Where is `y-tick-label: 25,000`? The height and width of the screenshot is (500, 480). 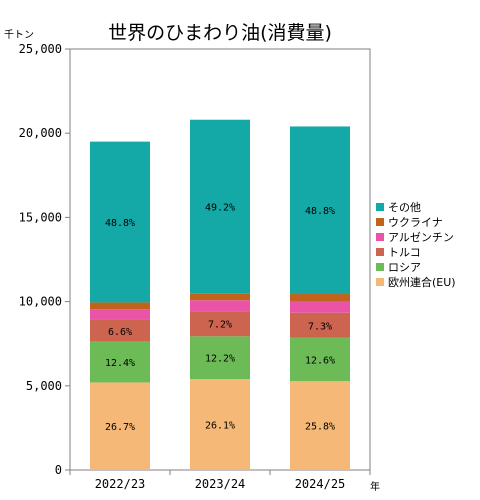 y-tick-label: 25,000 is located at coordinates (40, 49).